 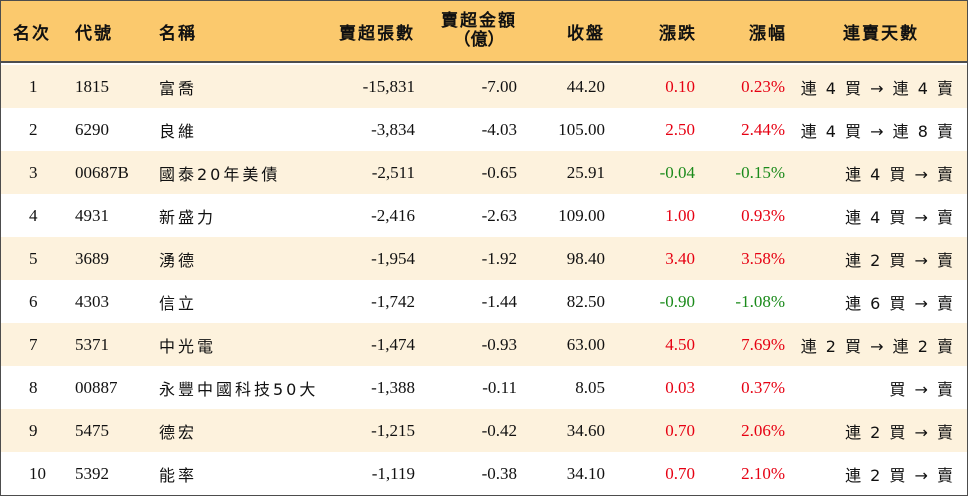 What do you see at coordinates (92, 473) in the screenshot?
I see `cell-code: 5392` at bounding box center [92, 473].